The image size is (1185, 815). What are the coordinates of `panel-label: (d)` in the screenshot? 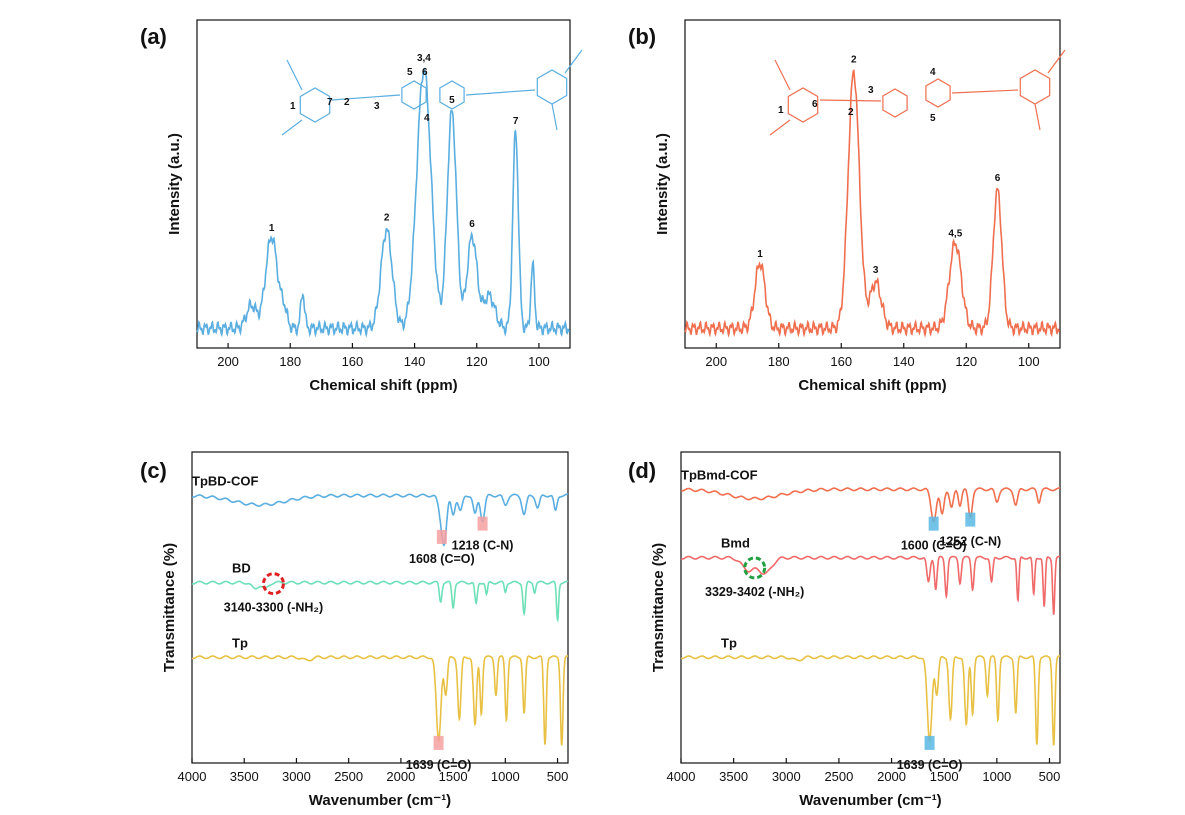 It's located at (642, 470).